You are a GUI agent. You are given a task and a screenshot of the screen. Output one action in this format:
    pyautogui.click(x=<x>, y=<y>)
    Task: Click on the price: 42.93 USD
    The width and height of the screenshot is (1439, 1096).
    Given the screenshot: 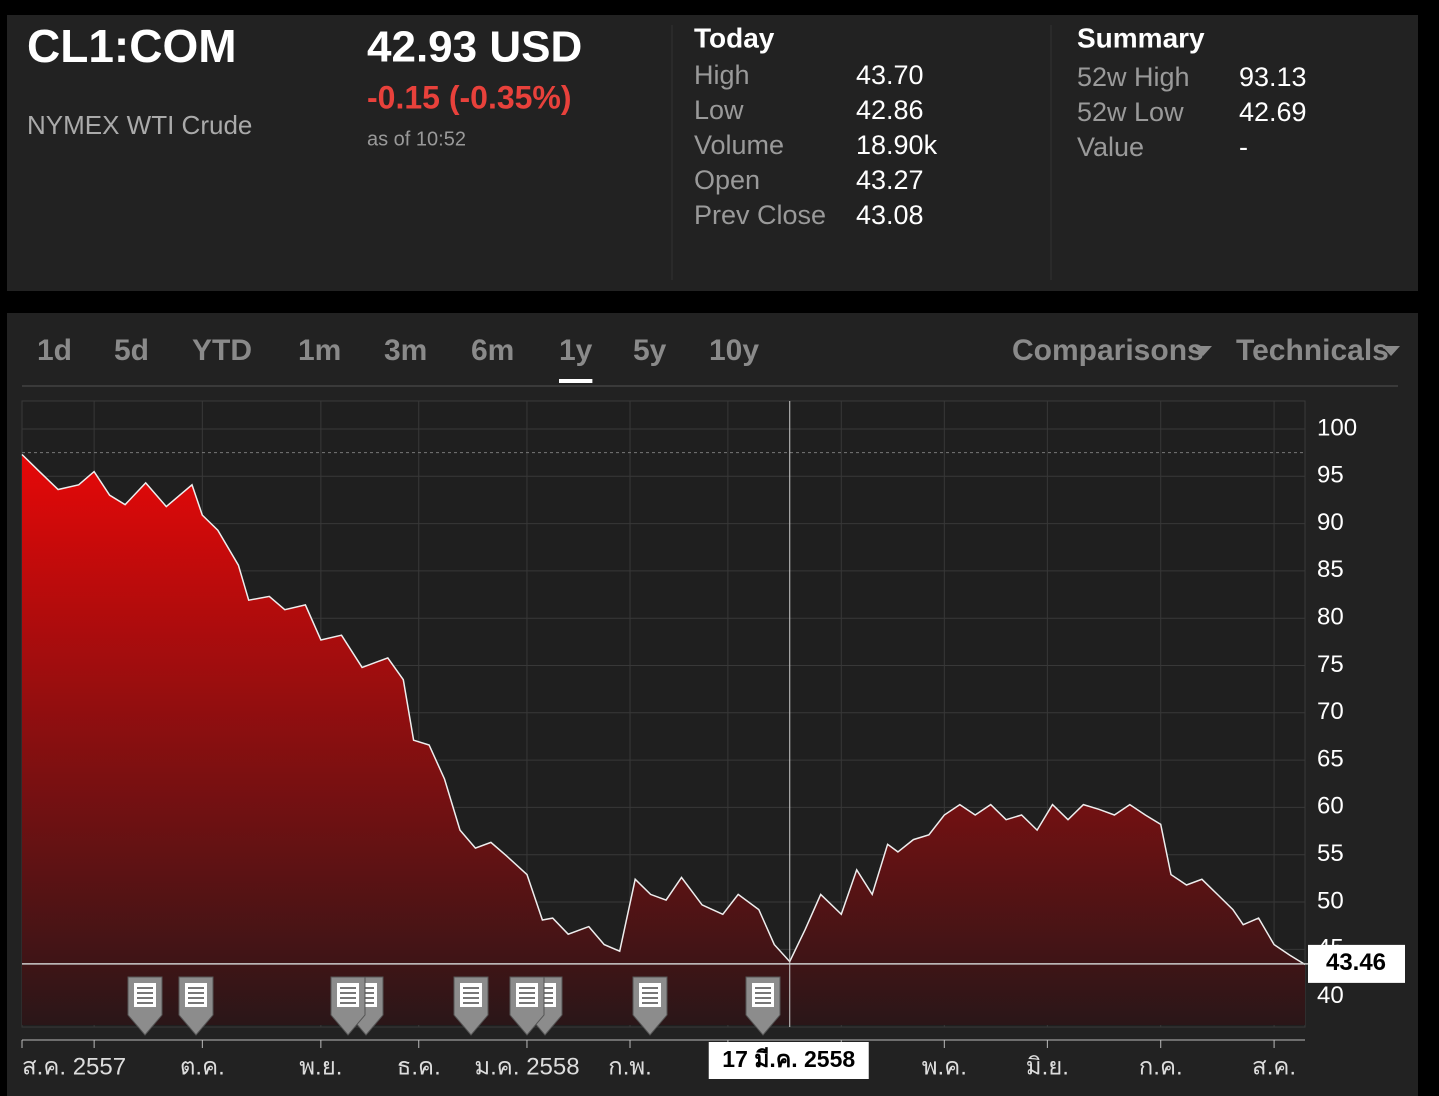 What is the action you would take?
    pyautogui.click(x=474, y=47)
    